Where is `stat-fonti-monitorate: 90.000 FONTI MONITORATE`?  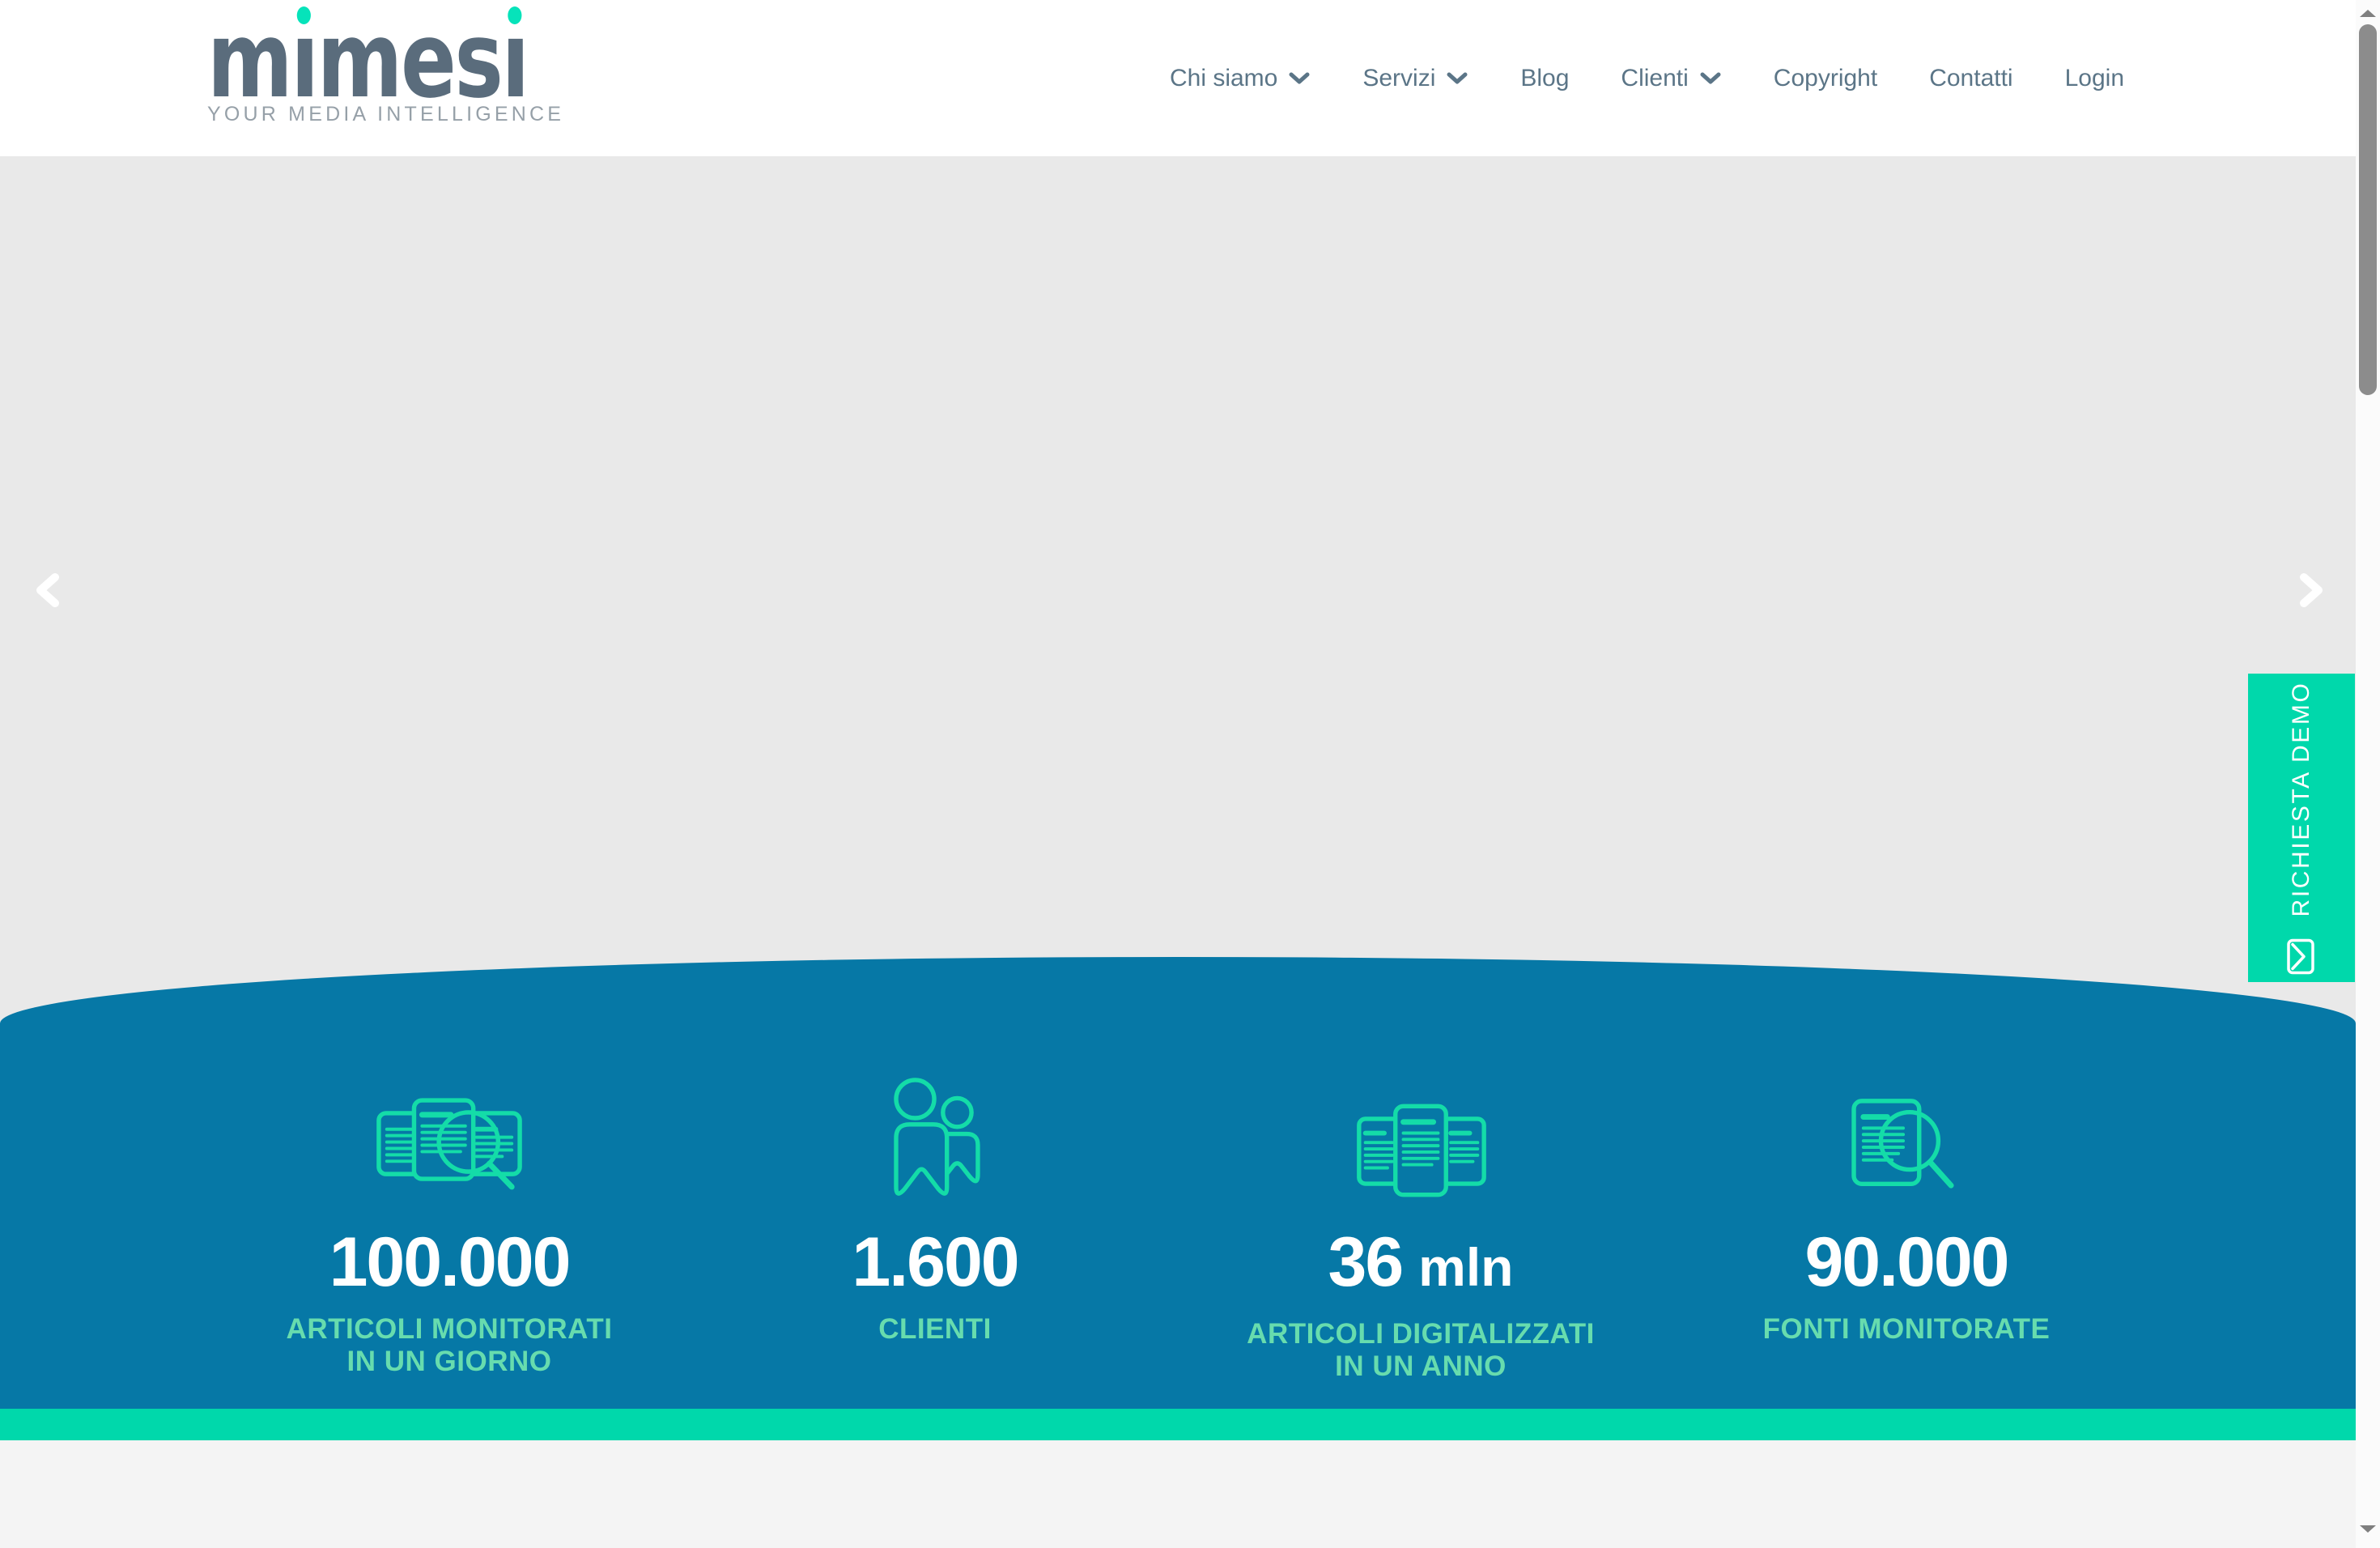
stat-fonti-monitorate: 90.000 FONTI MONITORATE is located at coordinates (1906, 1230).